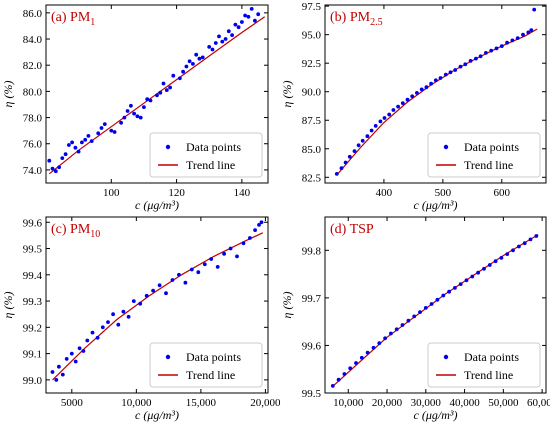  I want to click on y-tick-label: 82.5, so click(312, 178).